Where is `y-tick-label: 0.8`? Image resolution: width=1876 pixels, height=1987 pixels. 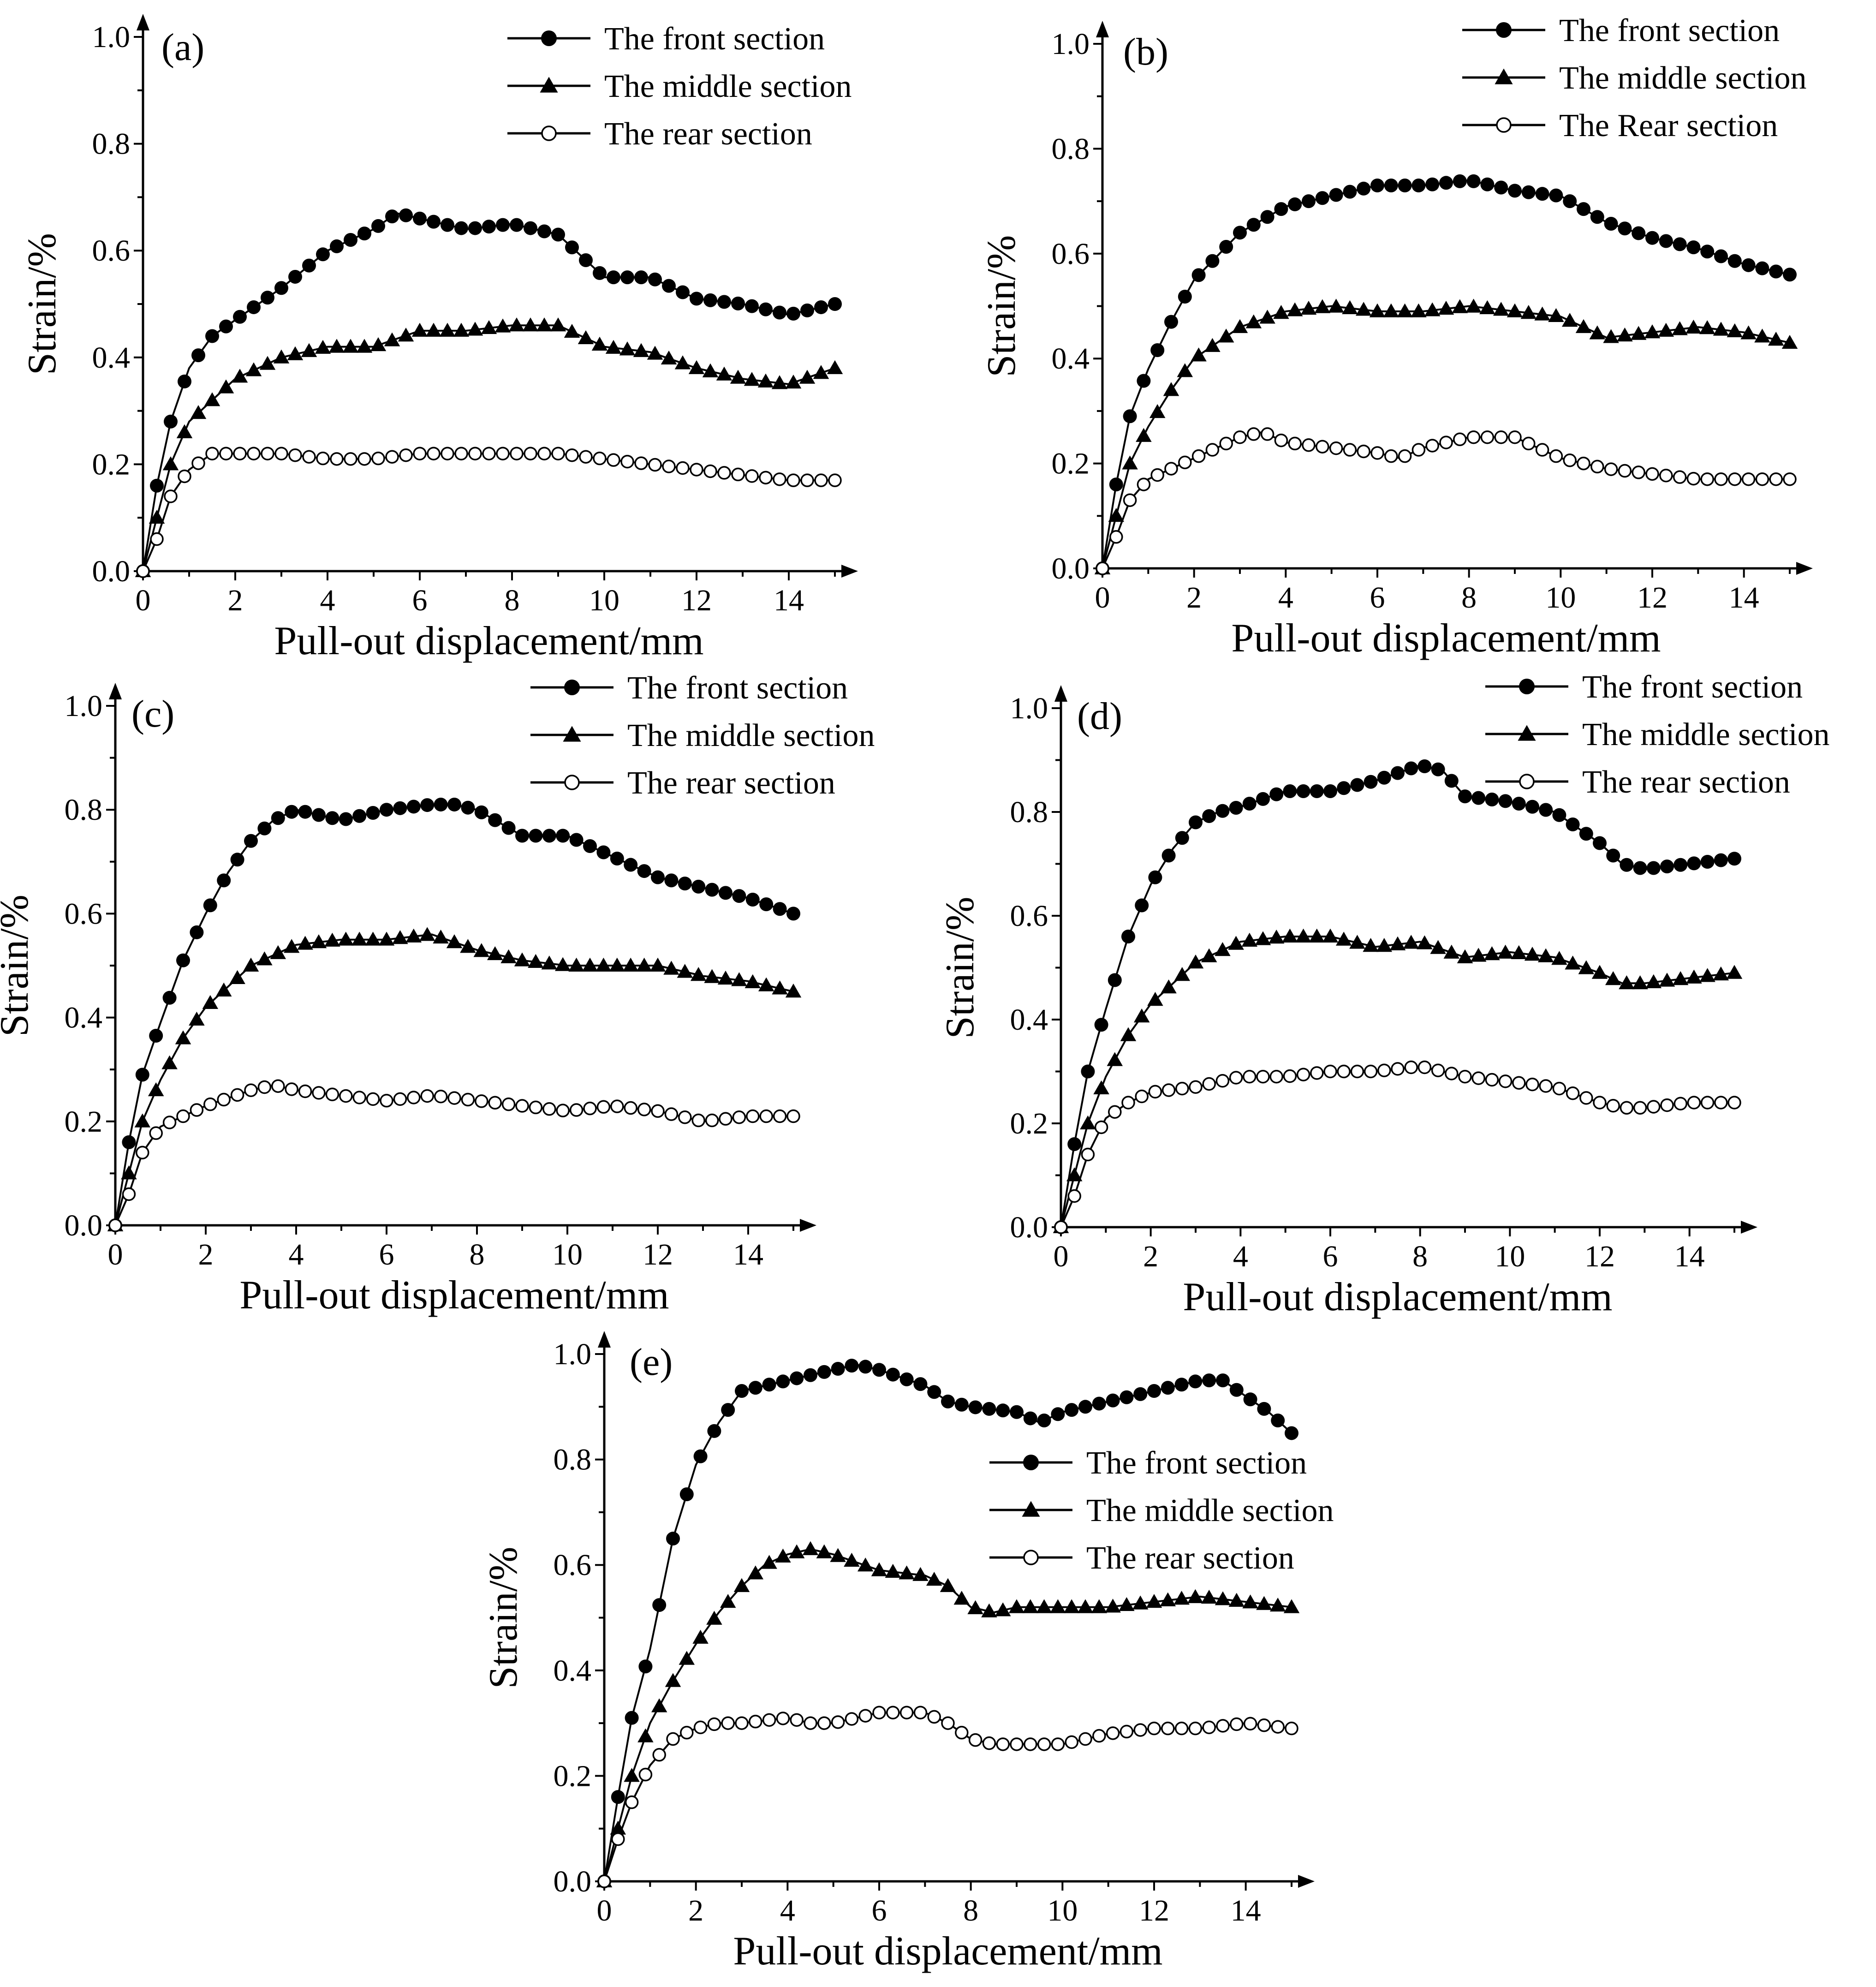
y-tick-label: 0.8 is located at coordinates (573, 1460).